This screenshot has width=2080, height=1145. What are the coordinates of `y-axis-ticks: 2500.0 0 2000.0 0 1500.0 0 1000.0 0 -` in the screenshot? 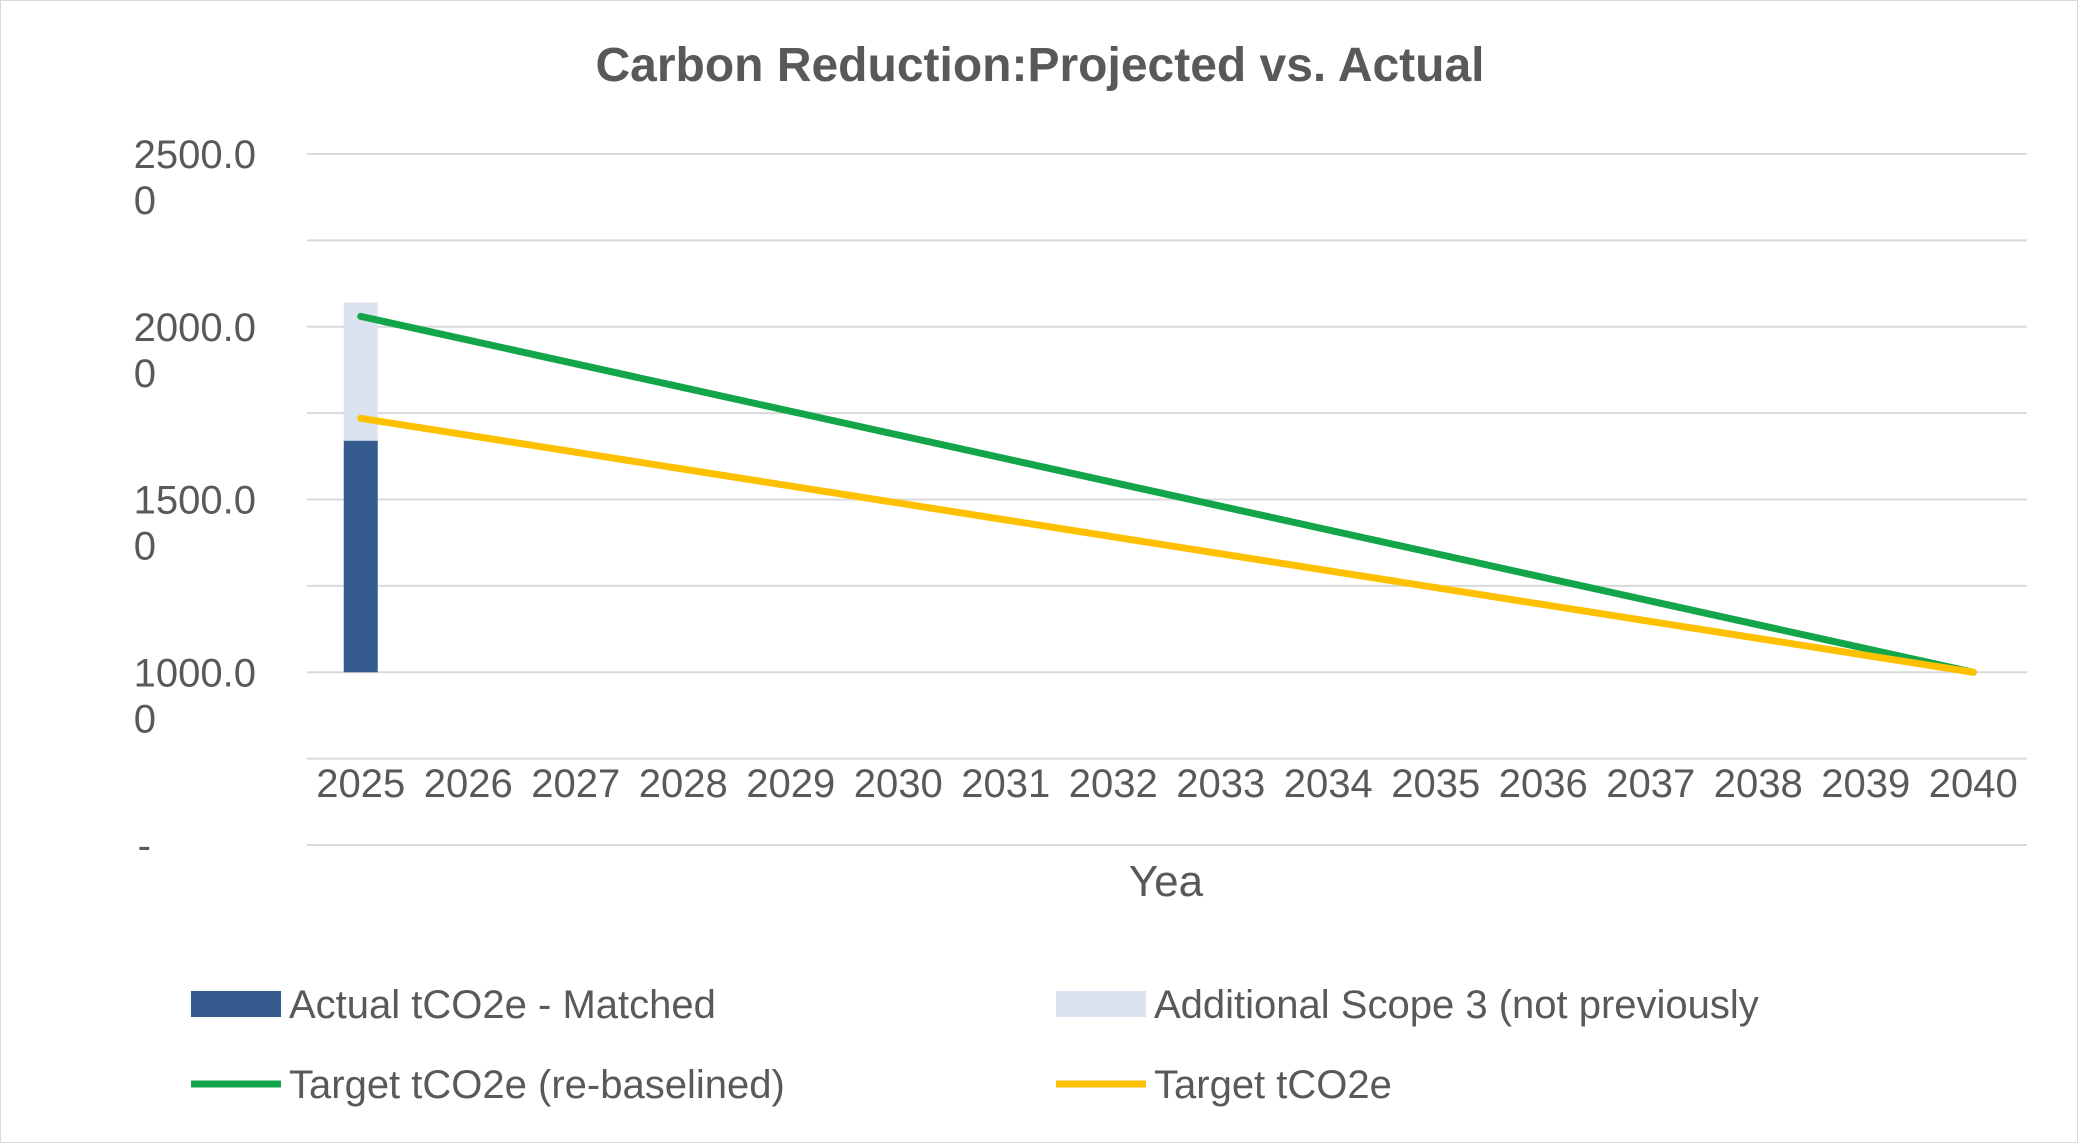 It's located at (195, 500).